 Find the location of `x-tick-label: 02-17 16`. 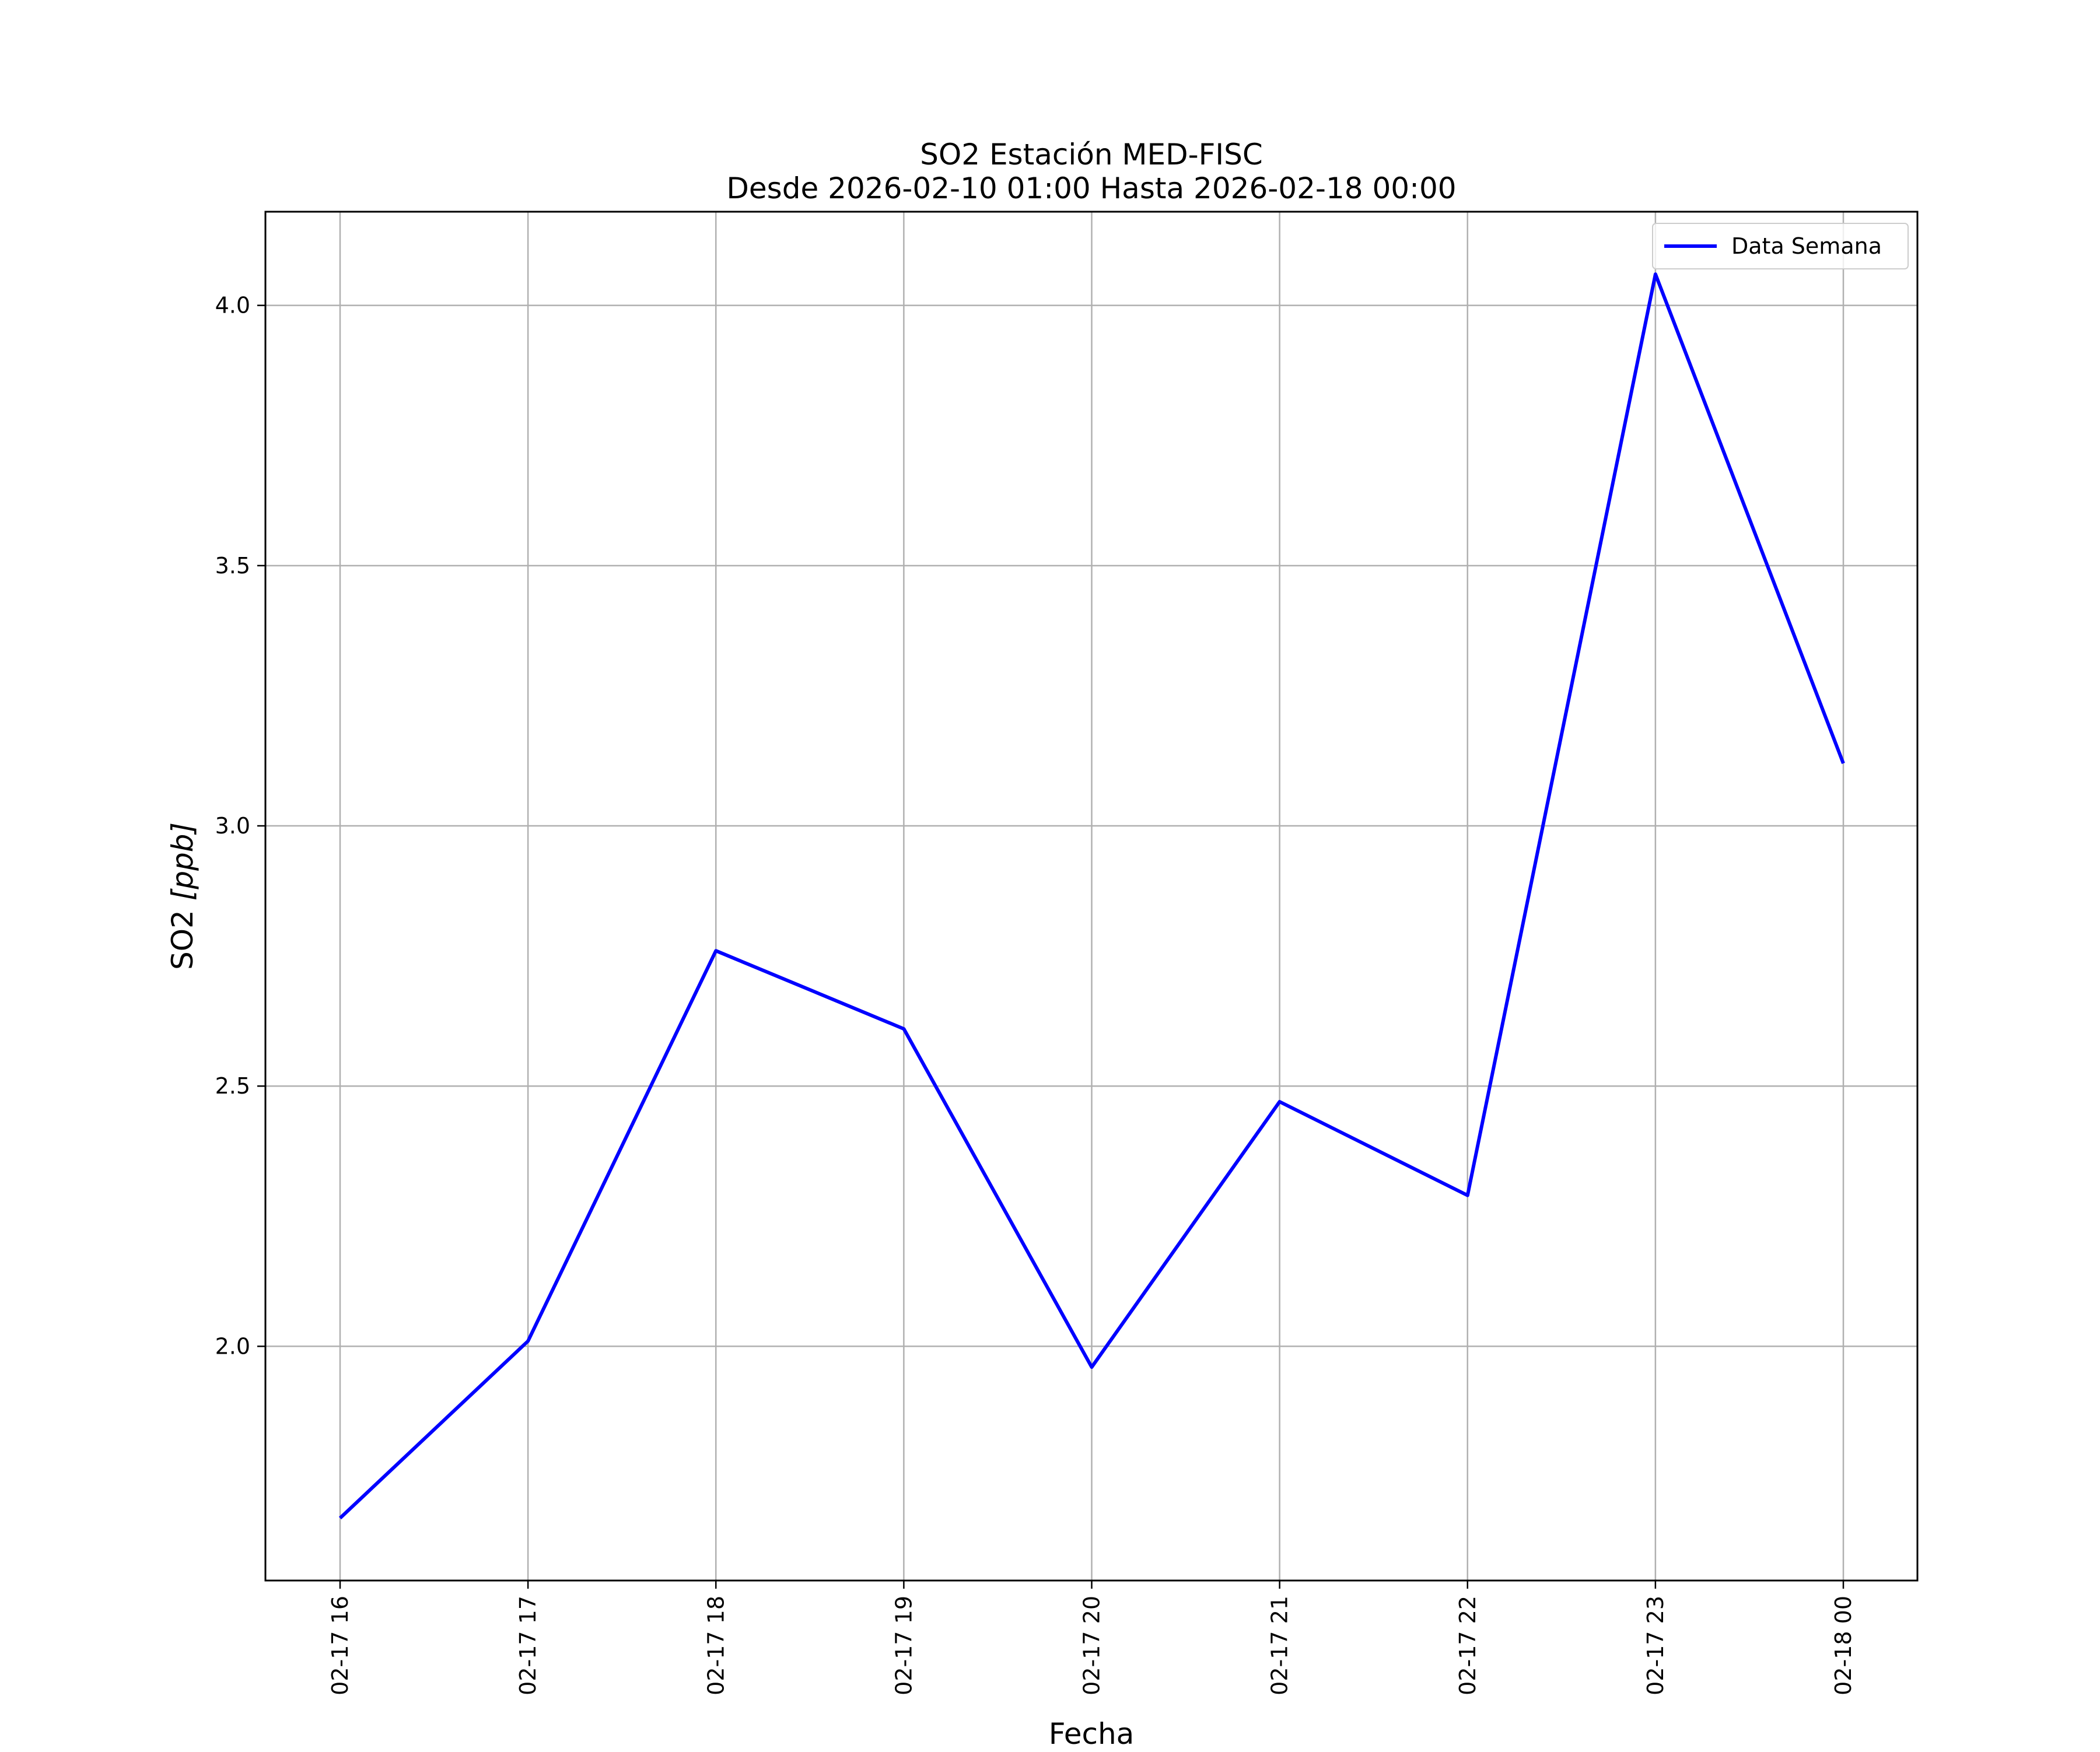

x-tick-label: 02-17 16 is located at coordinates (340, 1645).